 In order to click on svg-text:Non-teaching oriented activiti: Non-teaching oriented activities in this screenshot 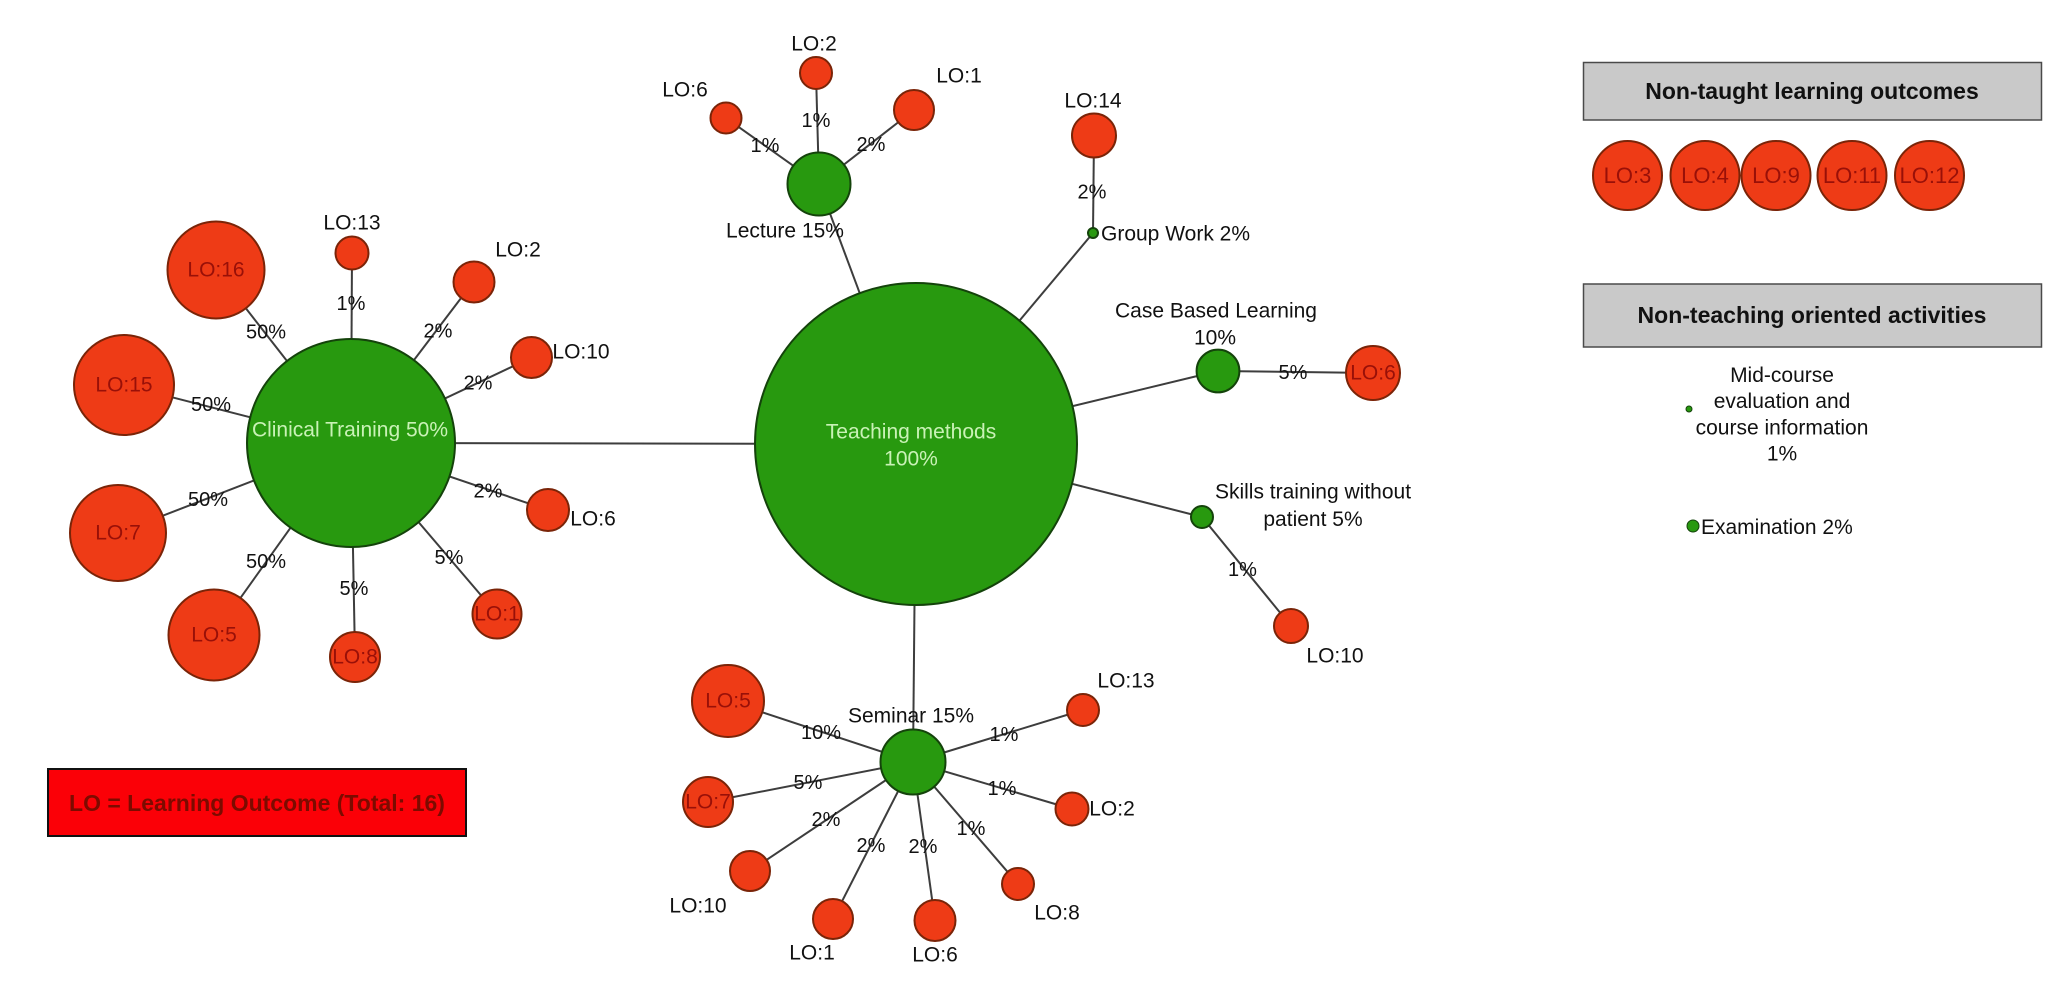, I will do `click(1812, 315)`.